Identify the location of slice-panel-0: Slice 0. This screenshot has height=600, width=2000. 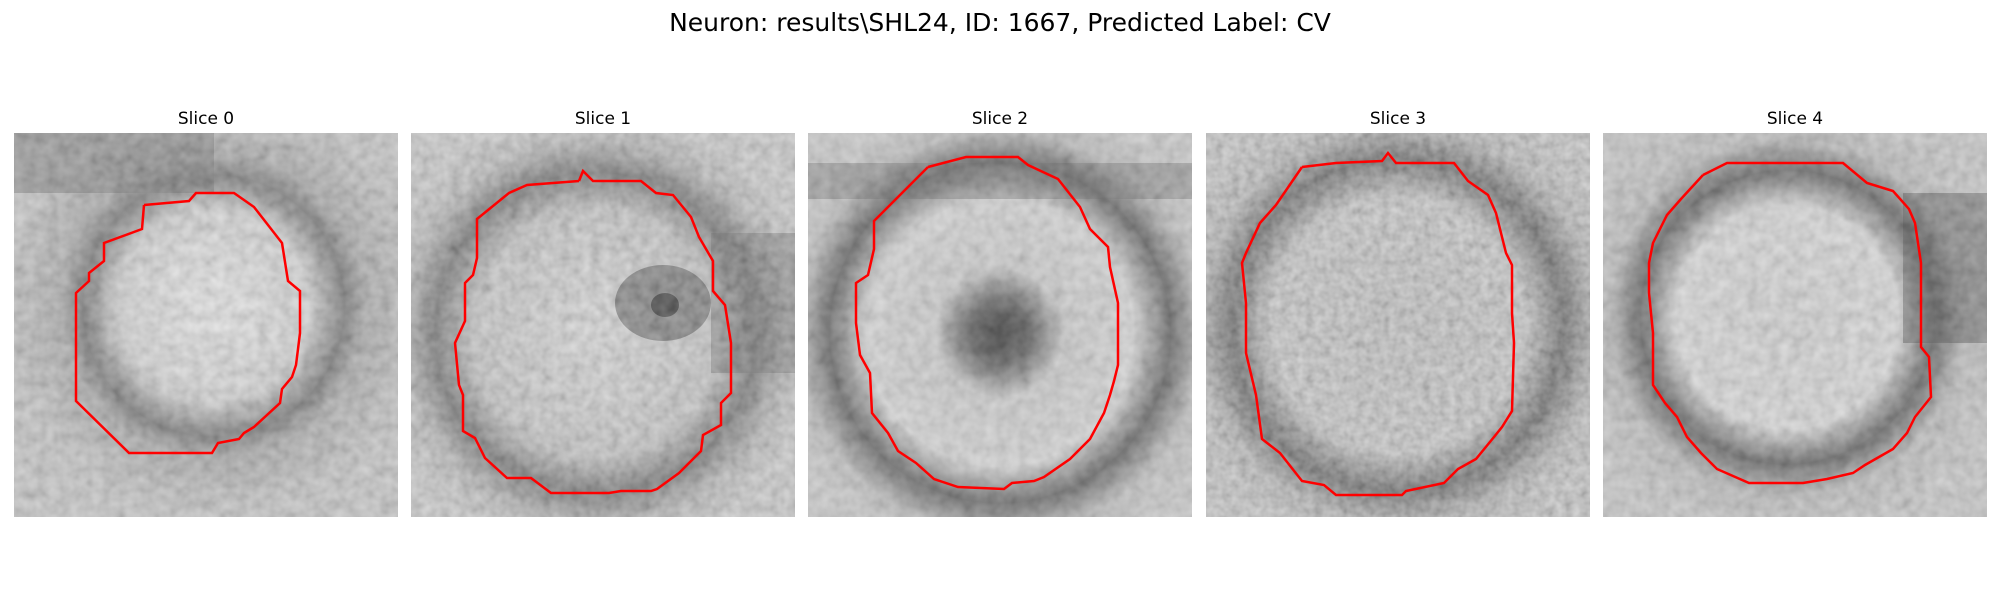
(206, 313).